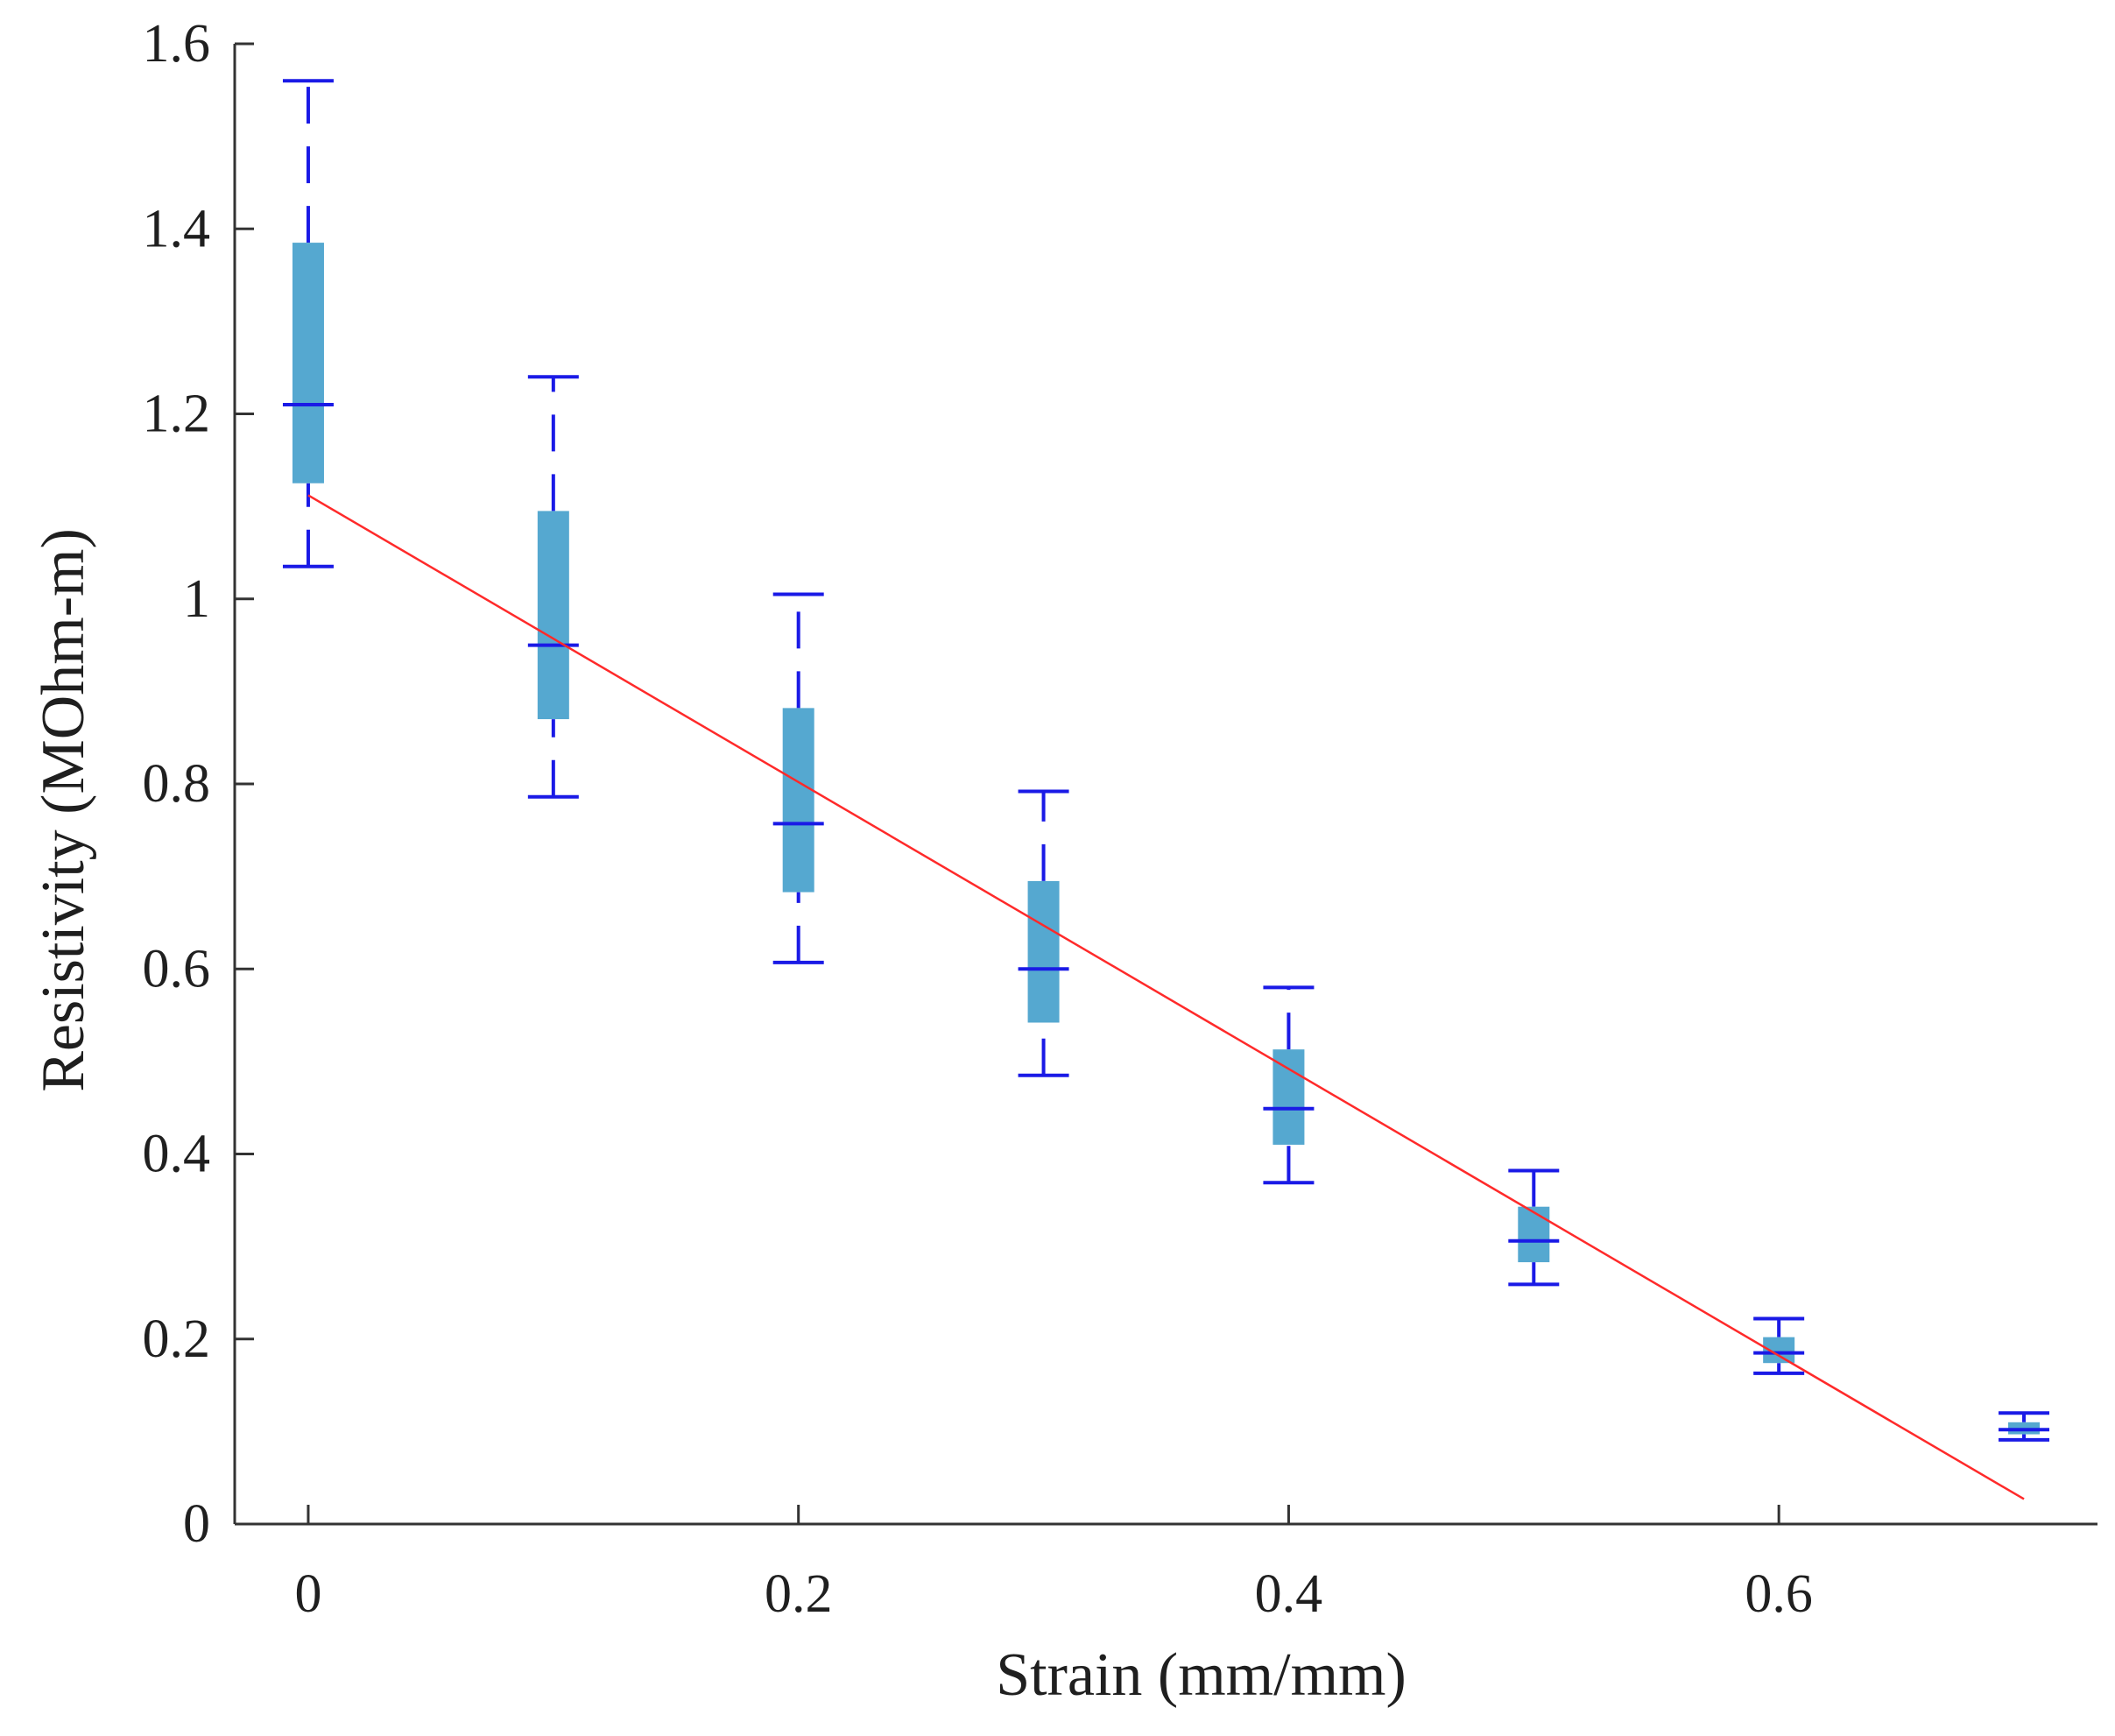  I want to click on x-tick-label: 0, so click(307, 1594).